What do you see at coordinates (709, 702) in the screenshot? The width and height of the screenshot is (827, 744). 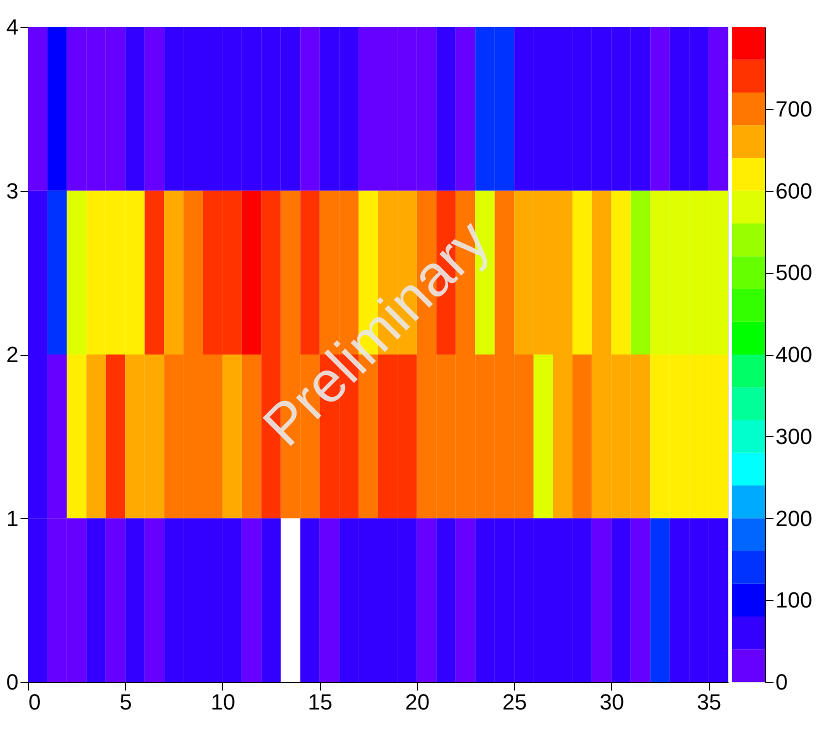 I see `x-tick-label: 35` at bounding box center [709, 702].